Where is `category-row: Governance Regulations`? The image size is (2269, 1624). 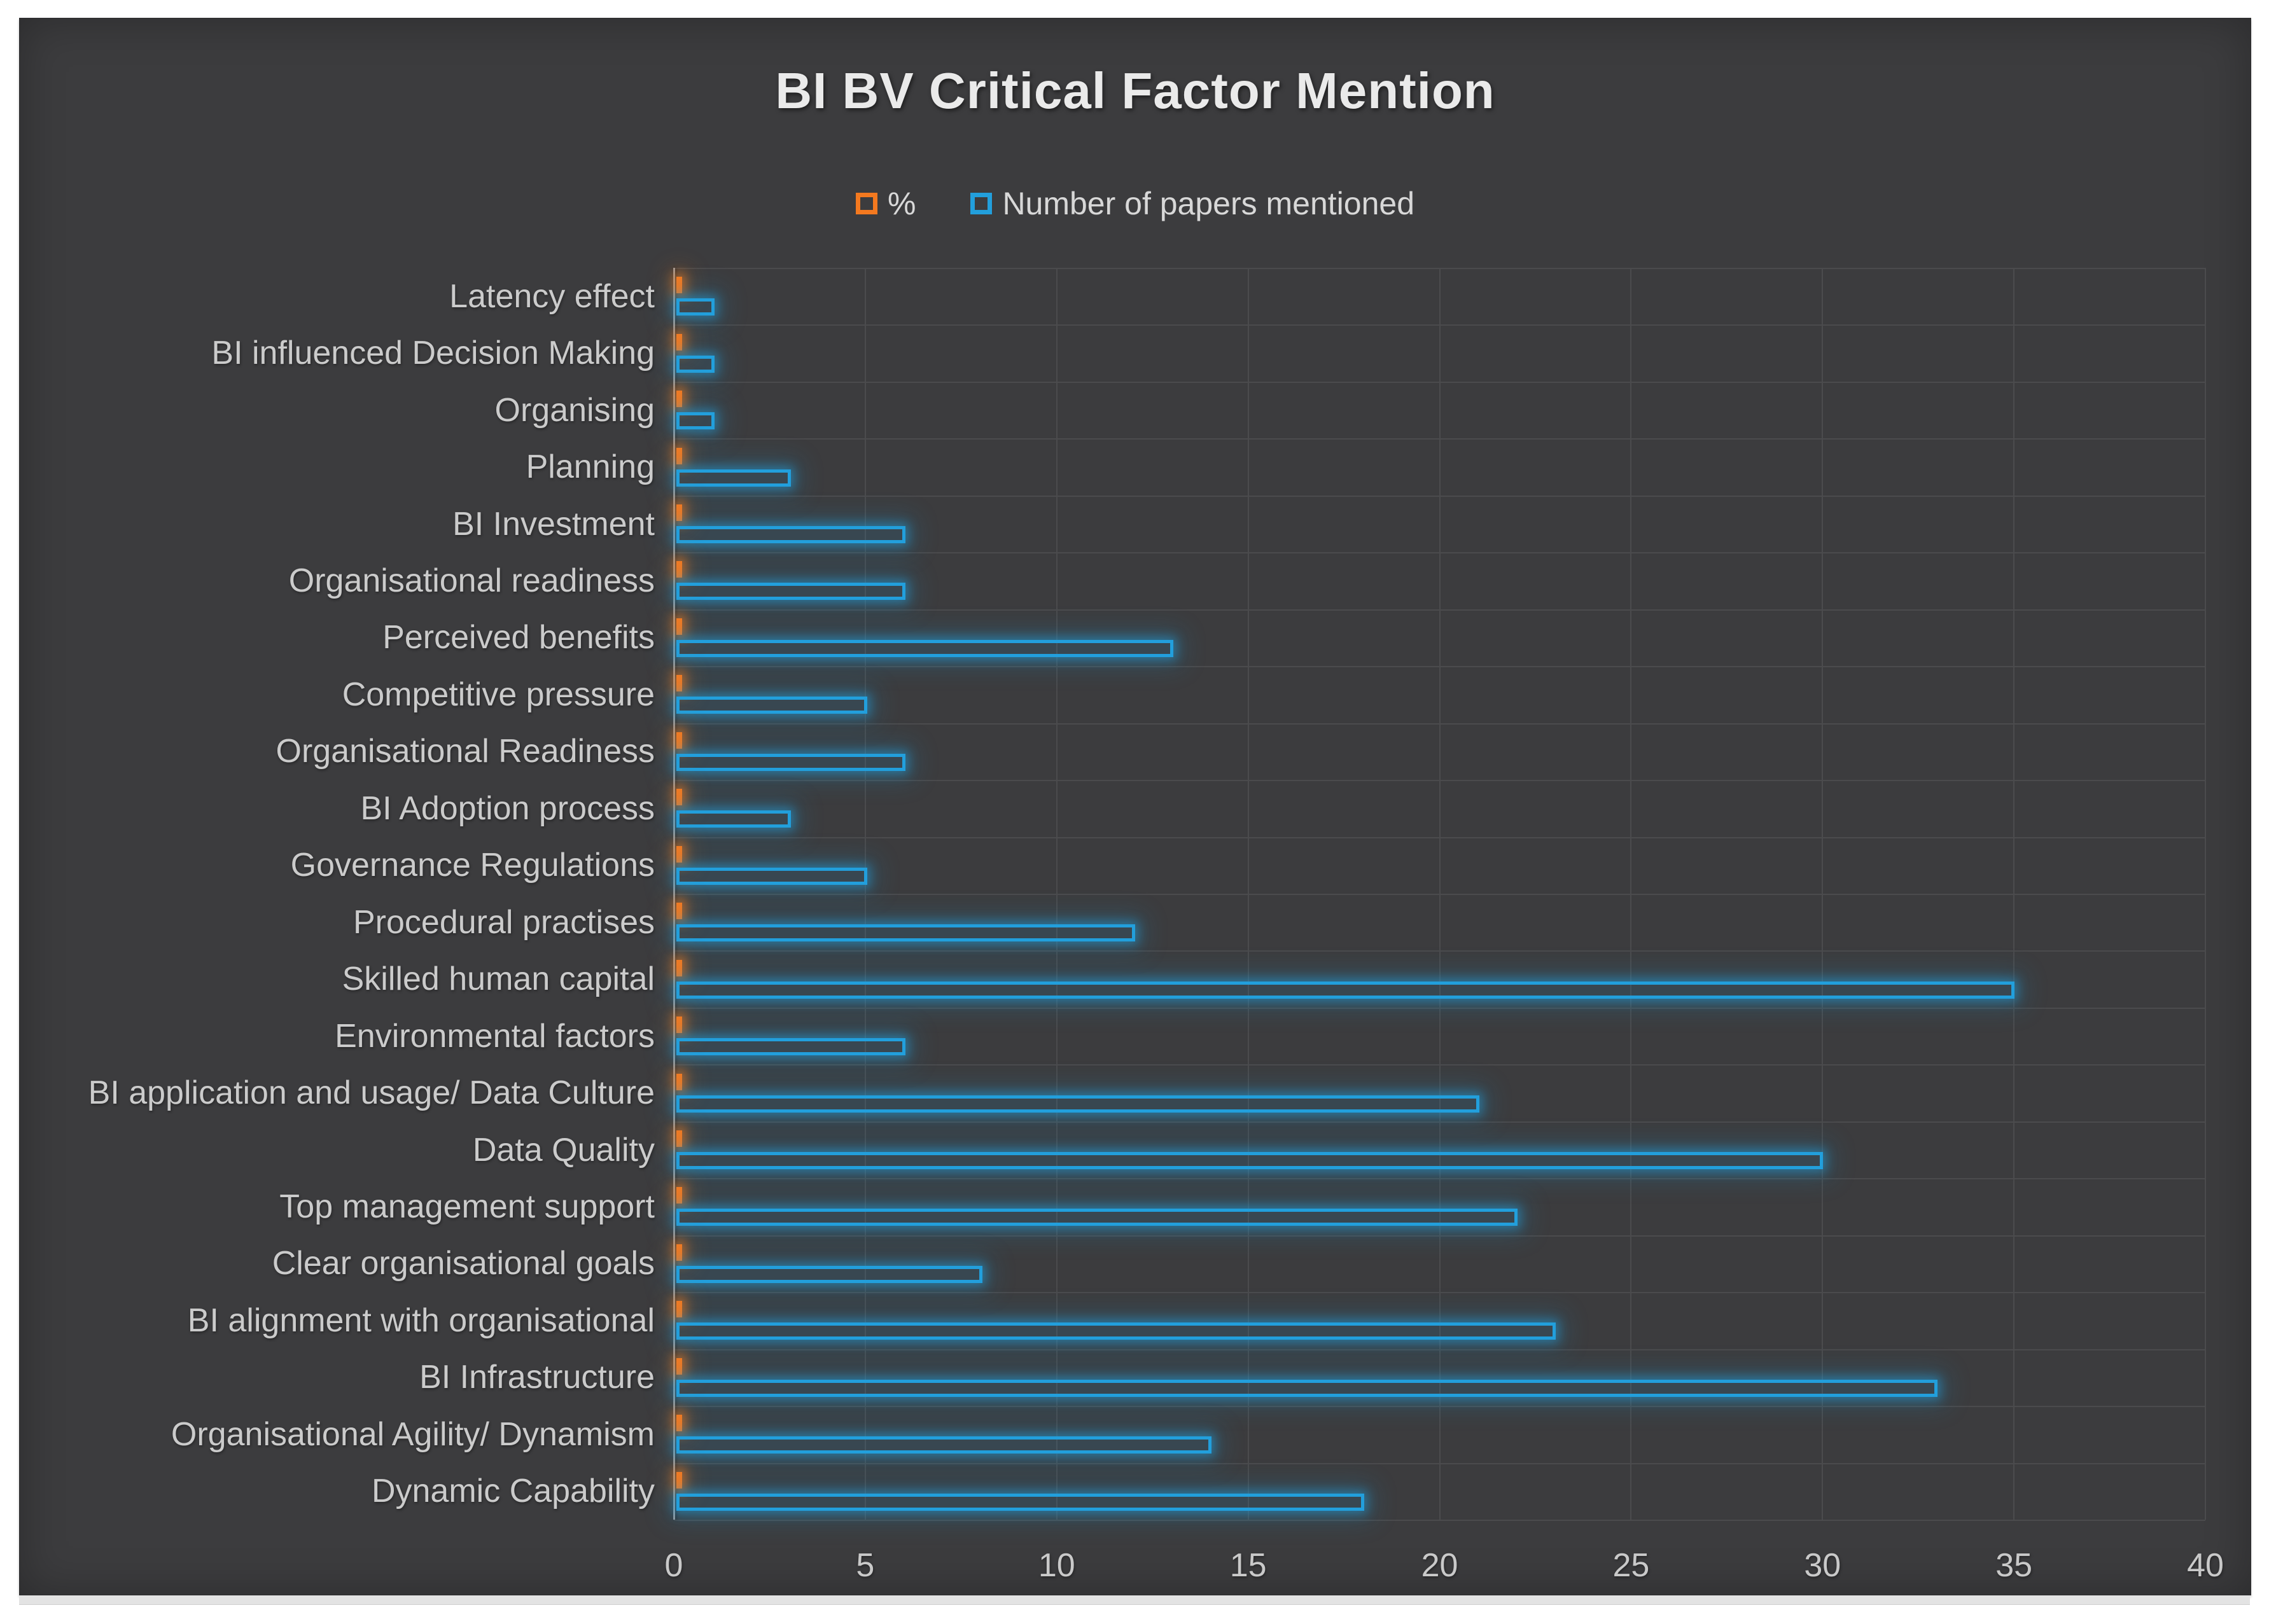 category-row: Governance Regulations is located at coordinates (1248, 866).